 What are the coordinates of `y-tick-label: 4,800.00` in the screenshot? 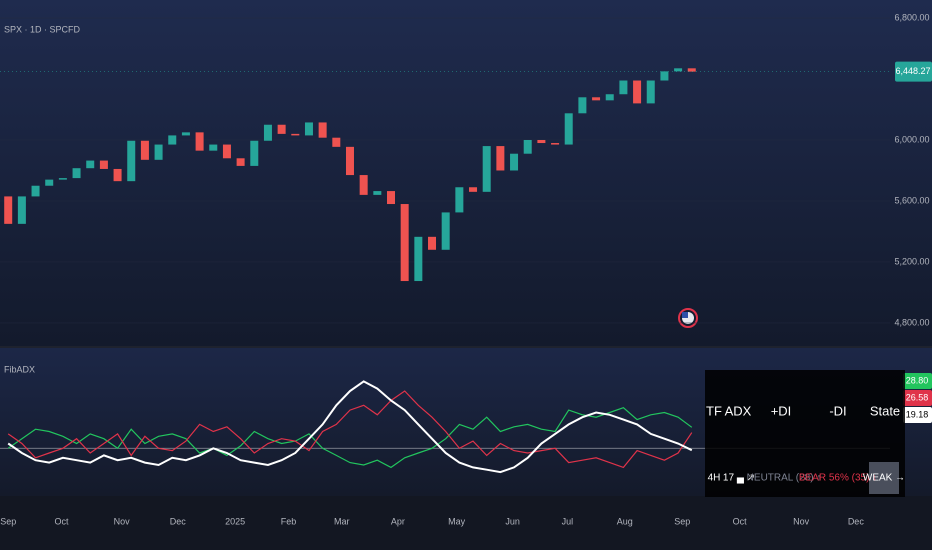 It's located at (911, 322).